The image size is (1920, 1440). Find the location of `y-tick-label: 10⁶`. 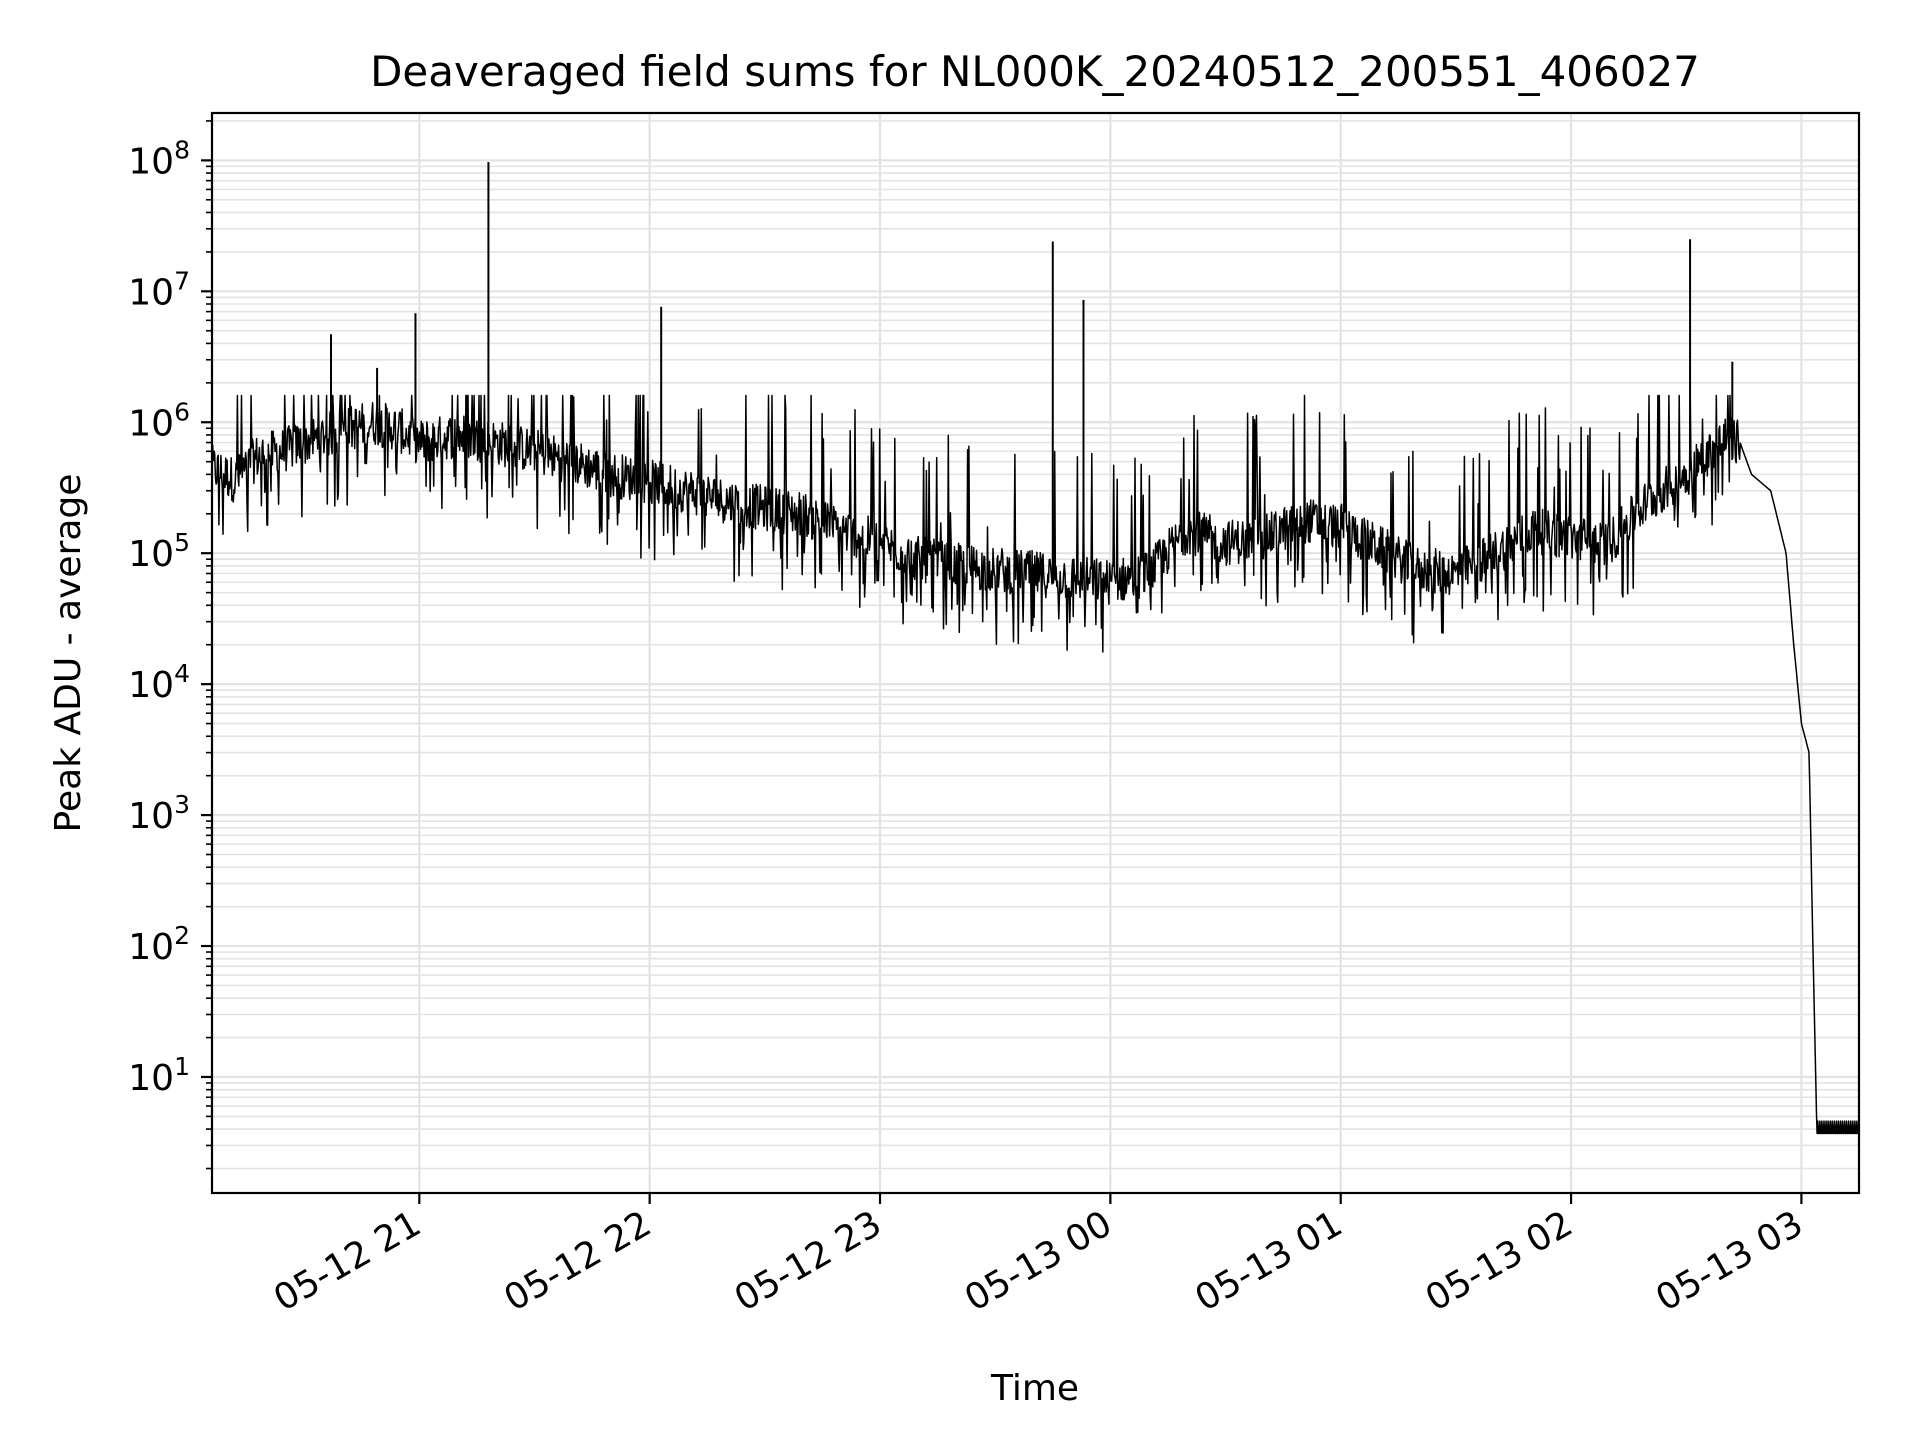

y-tick-label: 10⁶ is located at coordinates (159, 420).